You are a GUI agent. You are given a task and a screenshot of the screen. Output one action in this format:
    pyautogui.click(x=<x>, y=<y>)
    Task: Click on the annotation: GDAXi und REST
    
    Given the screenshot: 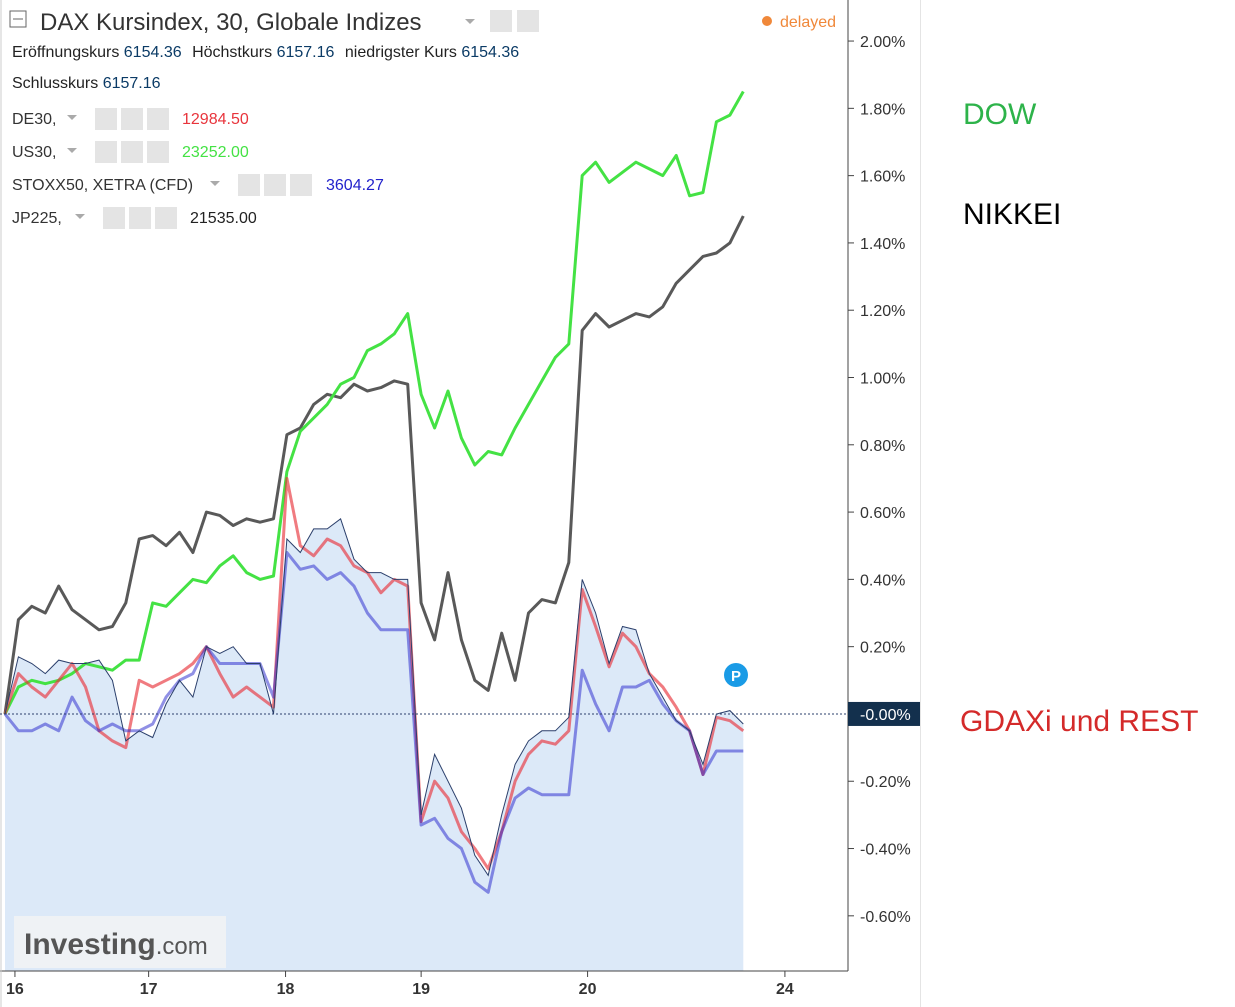 What is the action you would take?
    pyautogui.click(x=1079, y=721)
    